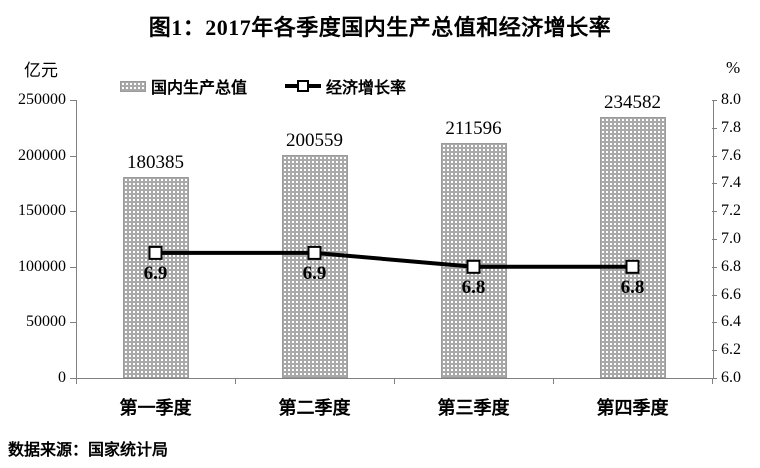 The image size is (760, 468). What do you see at coordinates (473, 128) in the screenshot?
I see `bar-value-label: 211596` at bounding box center [473, 128].